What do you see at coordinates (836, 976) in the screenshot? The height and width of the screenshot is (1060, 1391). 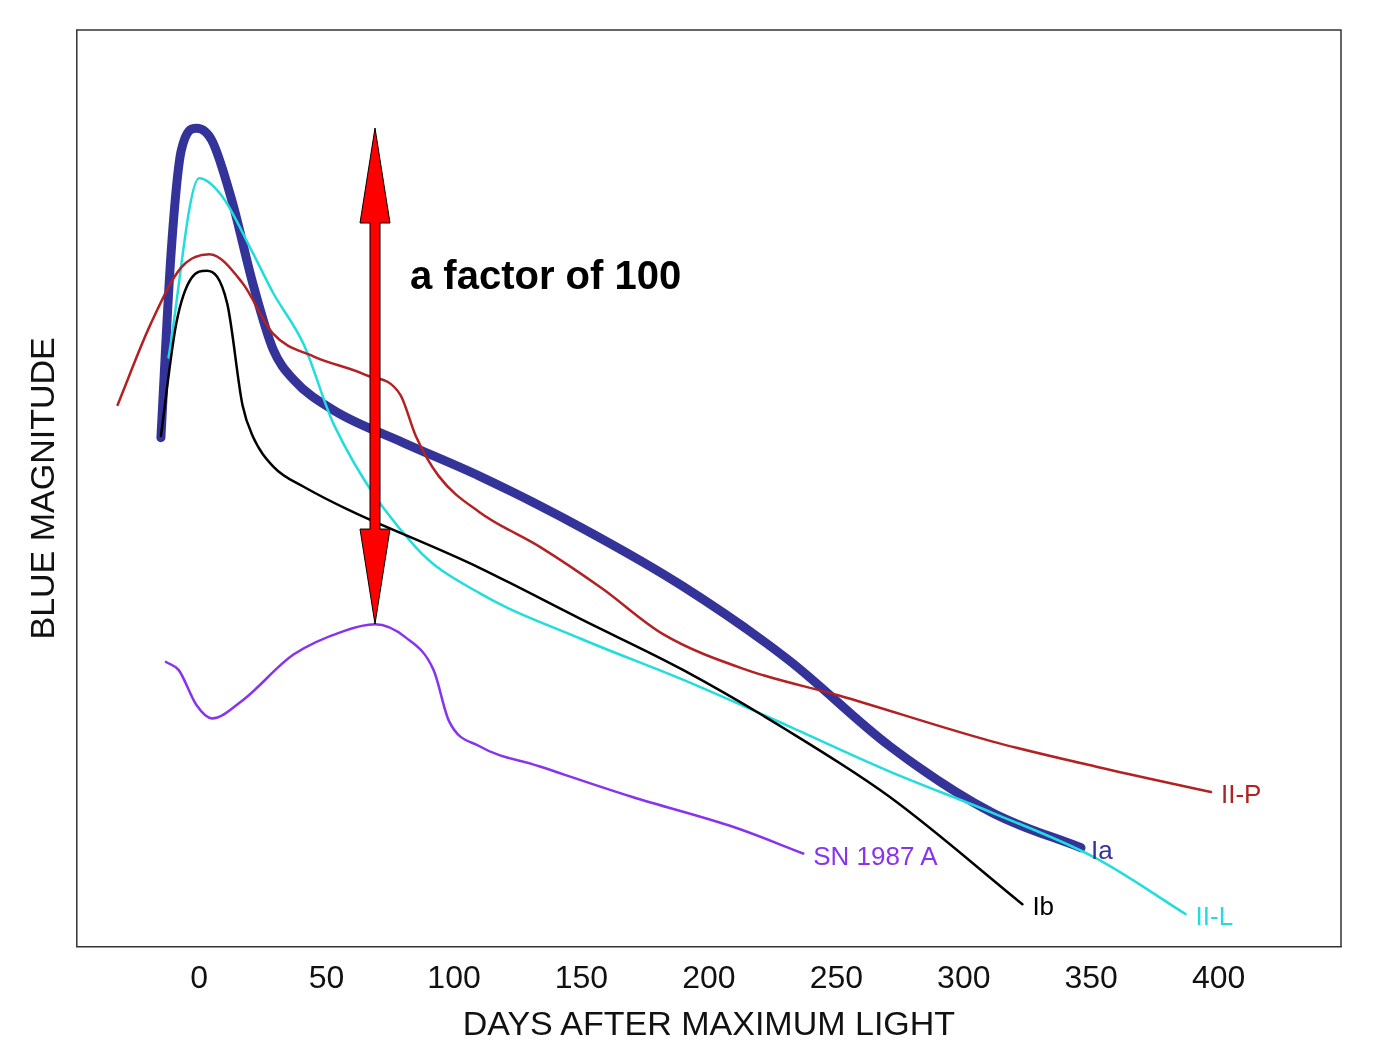 I see `x-tick-label: 250` at bounding box center [836, 976].